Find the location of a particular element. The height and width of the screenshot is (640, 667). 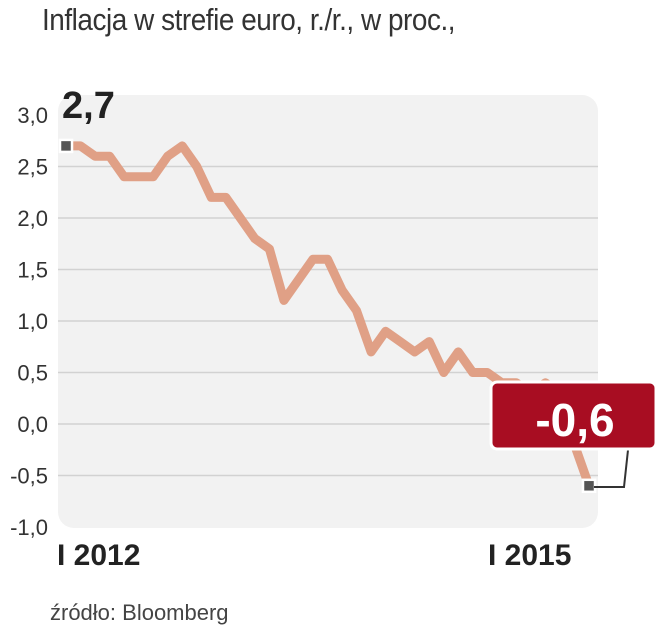

y-tick-label: 1,0 is located at coordinates (32, 321).